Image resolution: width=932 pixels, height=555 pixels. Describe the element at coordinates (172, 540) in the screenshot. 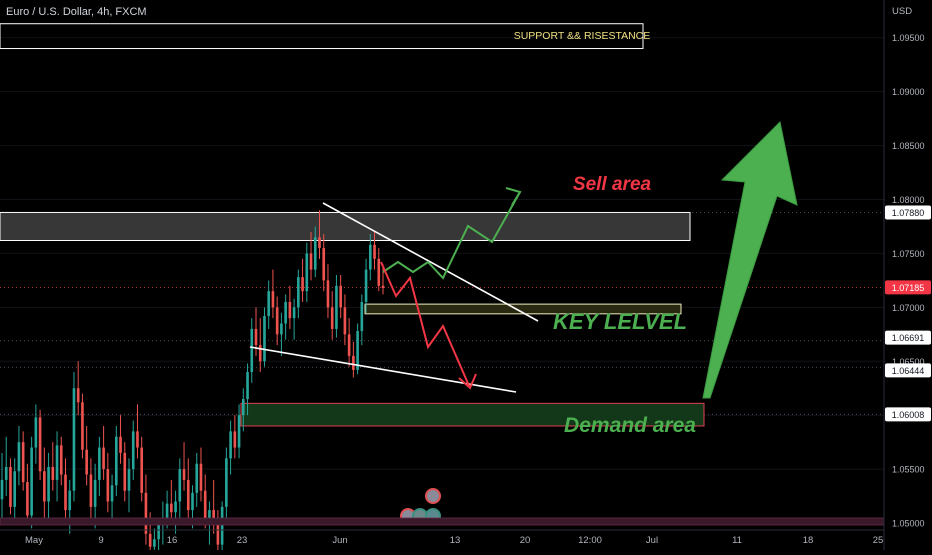

I see `x-tick-label: 16` at that location.